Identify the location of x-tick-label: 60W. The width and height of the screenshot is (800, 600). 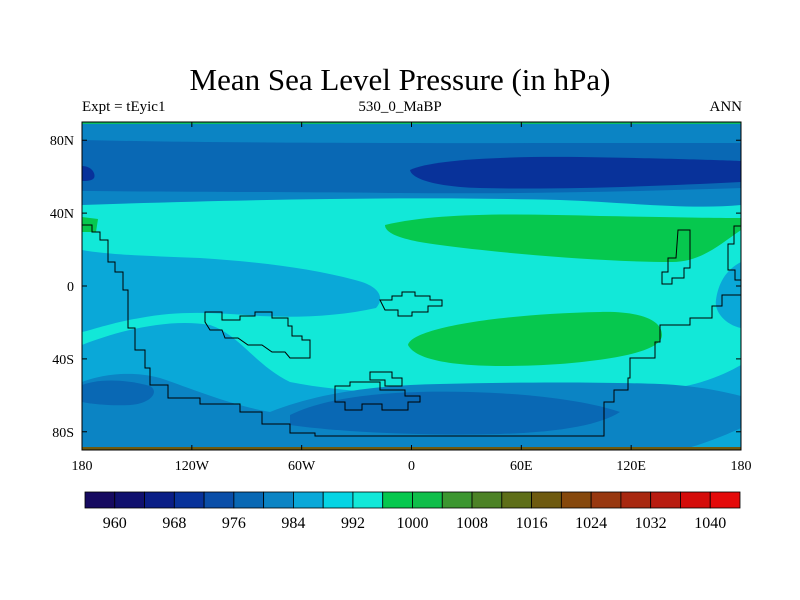
(302, 466).